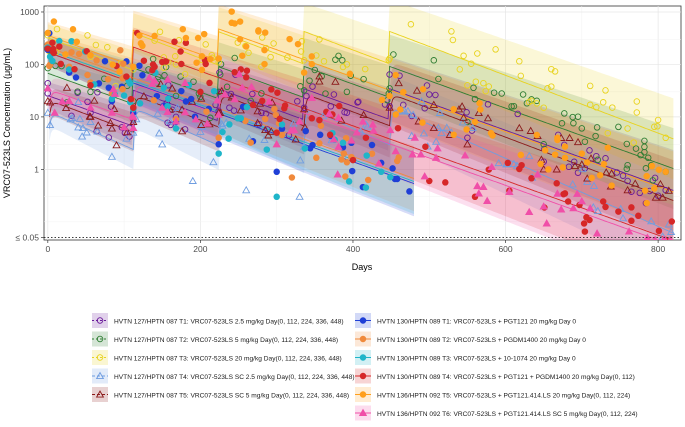 This screenshot has height=427, width=685. I want to click on x-tick-label: 200, so click(200, 249).